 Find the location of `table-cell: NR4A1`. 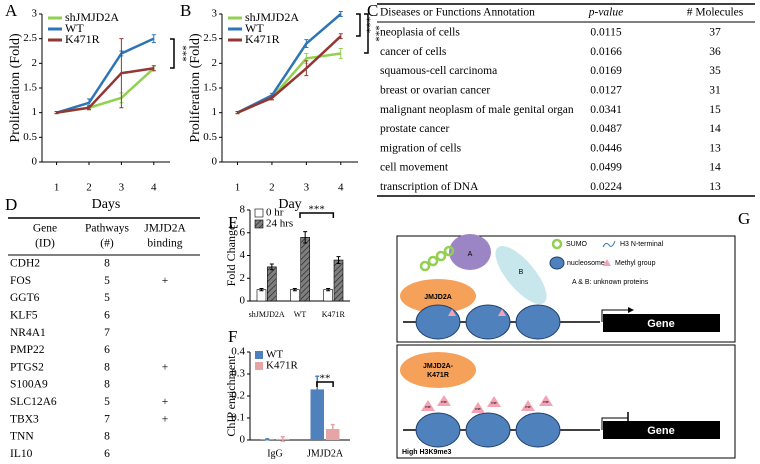

table-cell: NR4A1 is located at coordinates (28, 333).